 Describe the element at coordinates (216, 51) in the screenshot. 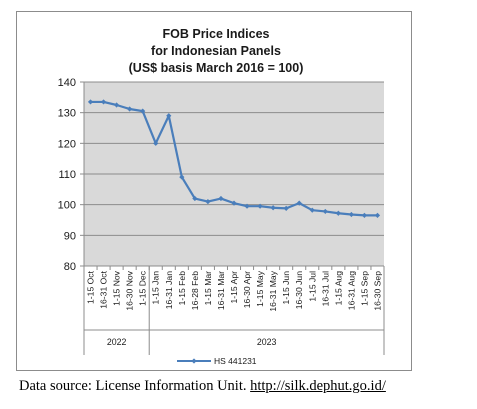

I see `chart-title-line-2: for Indonesian Panels` at that location.